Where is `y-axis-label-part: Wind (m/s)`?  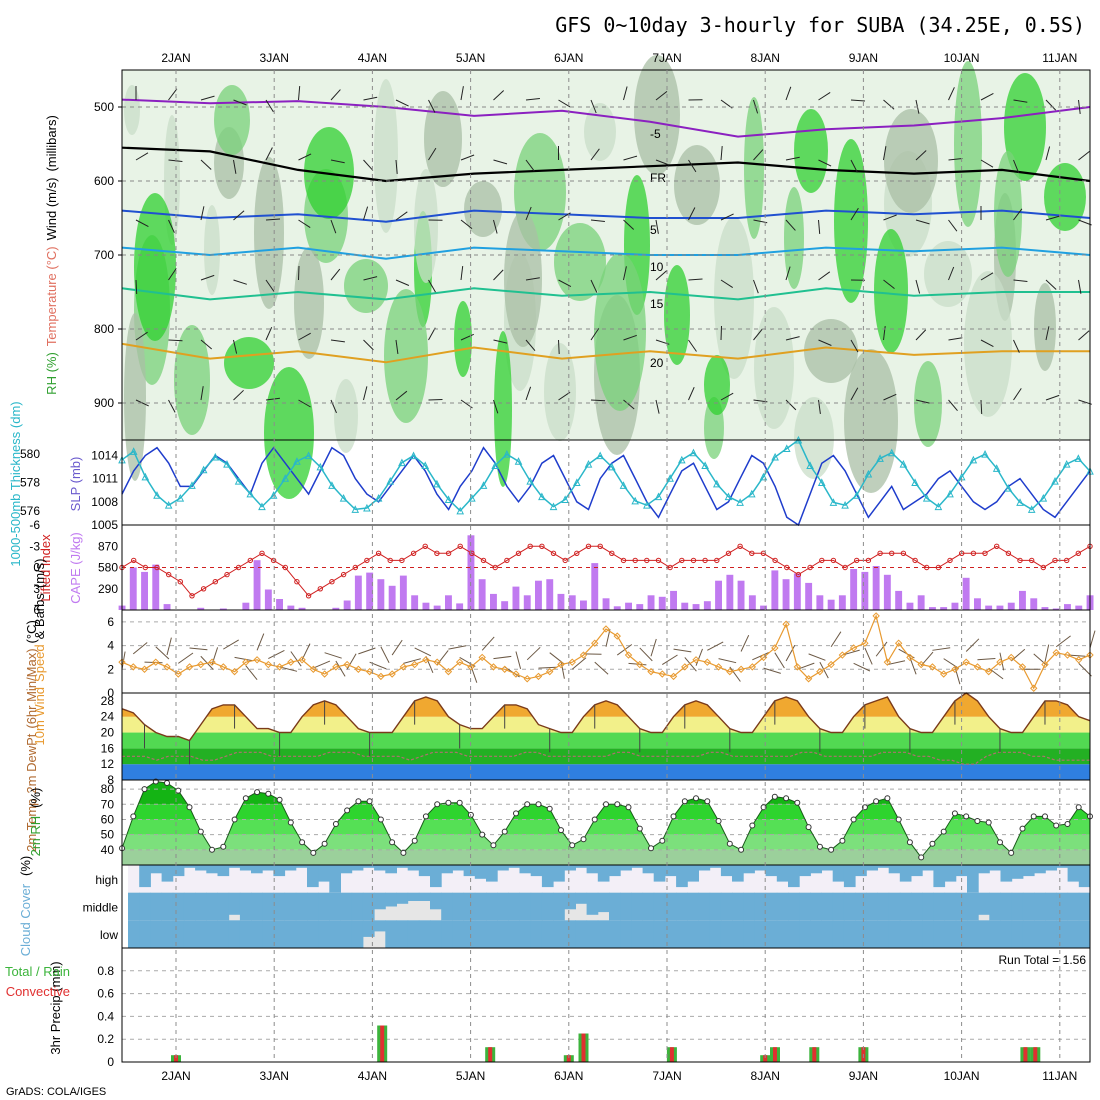 y-axis-label-part: Wind (m/s) is located at coordinates (51, 209).